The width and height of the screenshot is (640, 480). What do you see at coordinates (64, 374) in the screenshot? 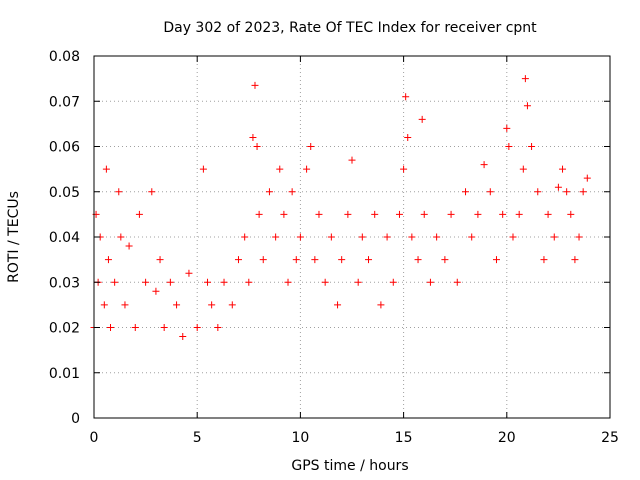
I see `y-tick-label: 0.01` at bounding box center [64, 374].